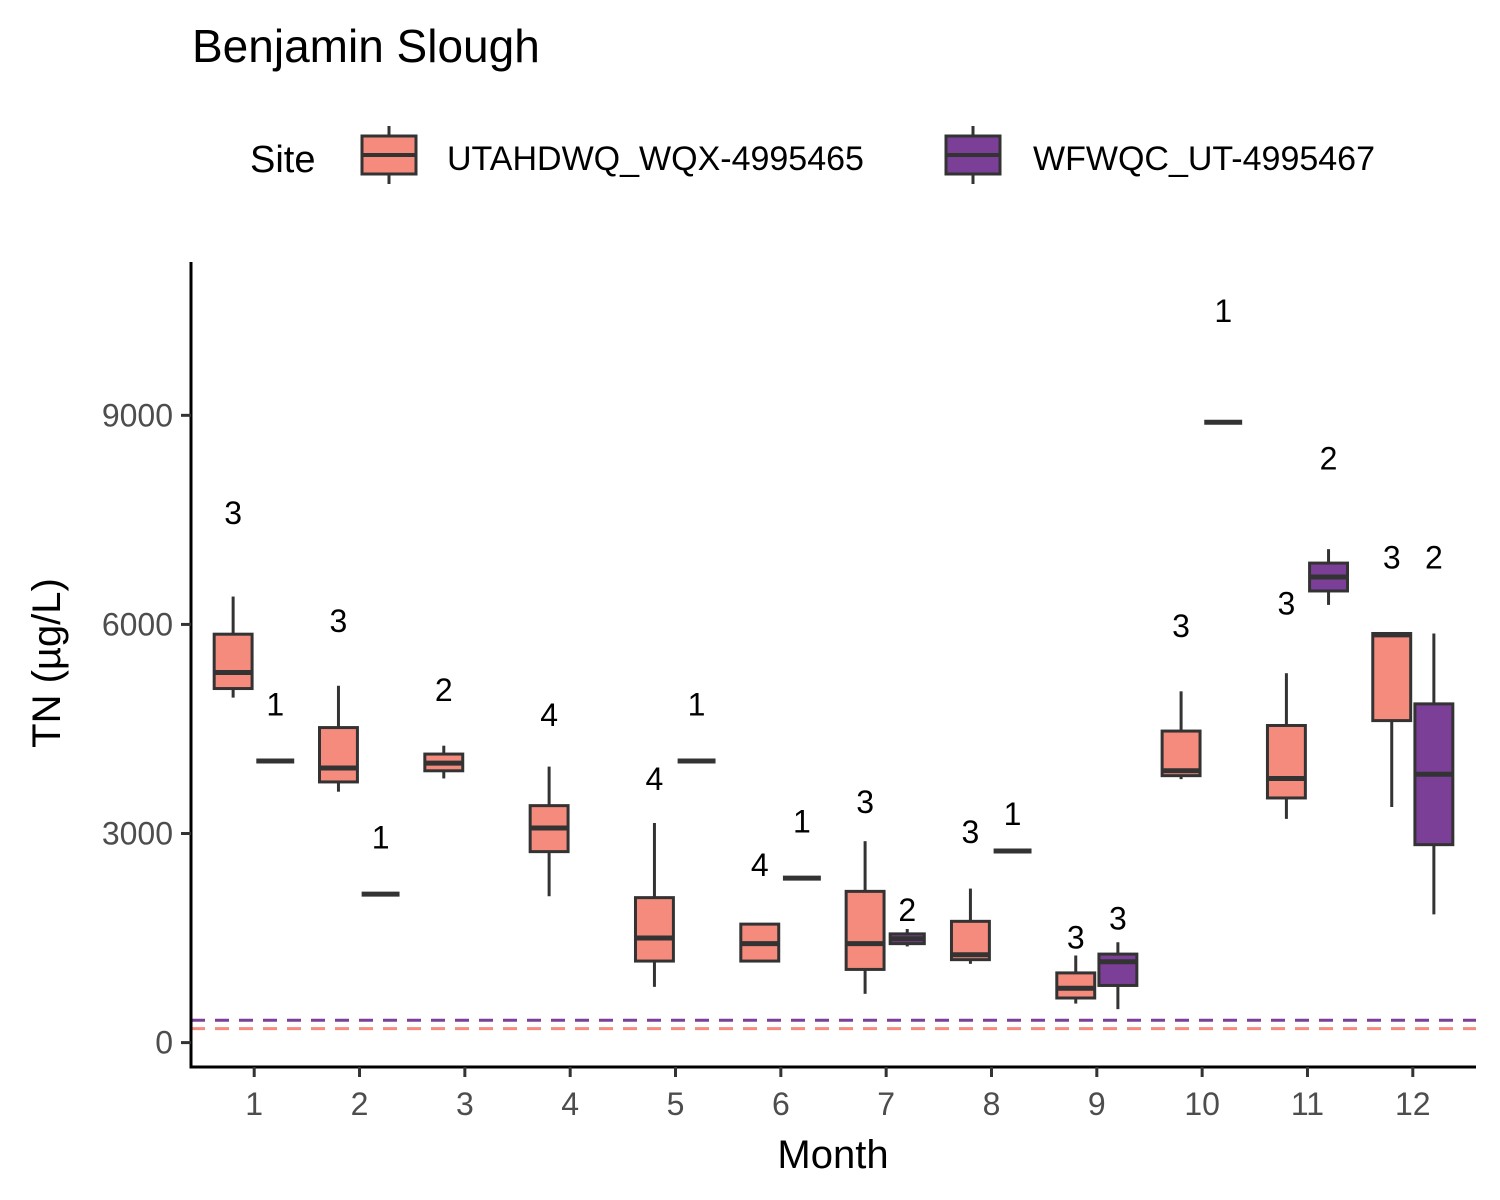  Describe the element at coordinates (137, 415) in the screenshot. I see `y-tick-label: 9000` at that location.